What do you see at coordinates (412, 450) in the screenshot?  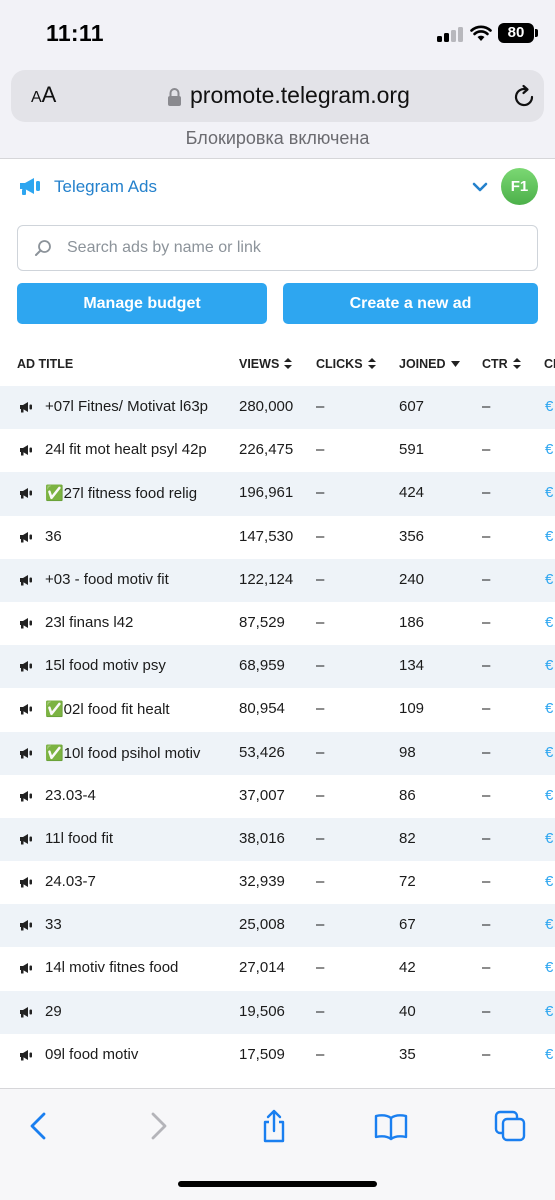 I see `joined-cell: 591` at bounding box center [412, 450].